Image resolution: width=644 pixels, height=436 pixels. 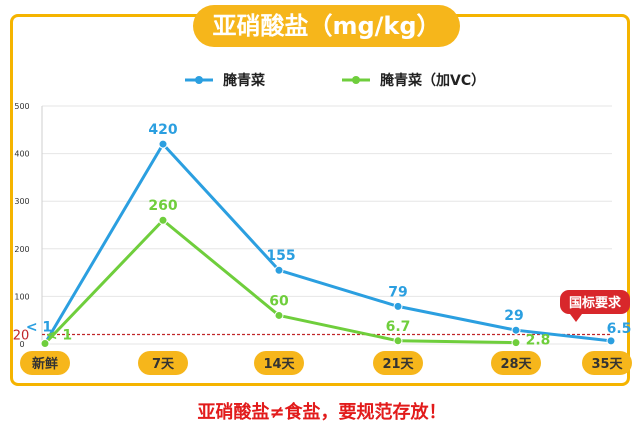 I want to click on chart-title: 亚硝酸盐（mg/kg）, so click(x=326, y=26).